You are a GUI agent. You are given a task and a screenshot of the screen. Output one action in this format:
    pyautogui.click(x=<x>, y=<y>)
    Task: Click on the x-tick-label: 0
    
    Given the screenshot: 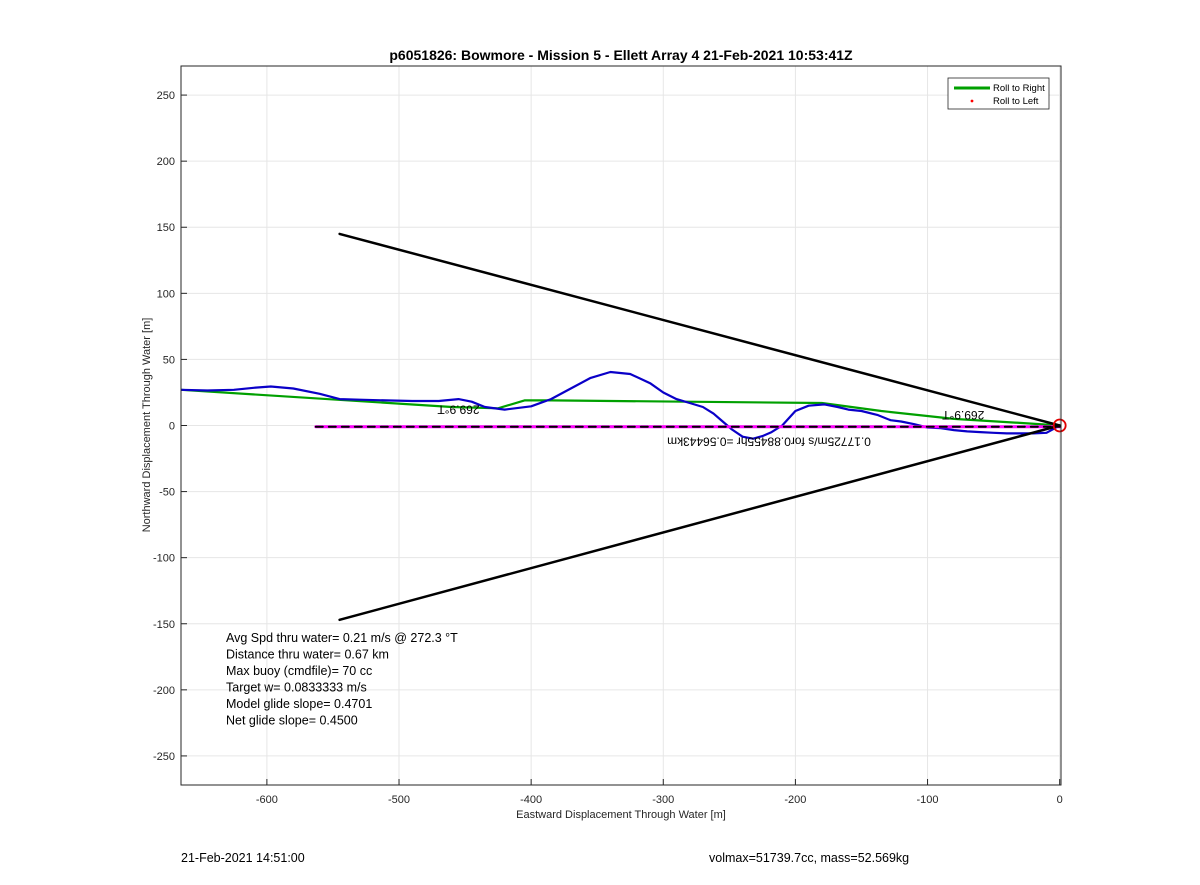 What is the action you would take?
    pyautogui.click(x=1060, y=800)
    